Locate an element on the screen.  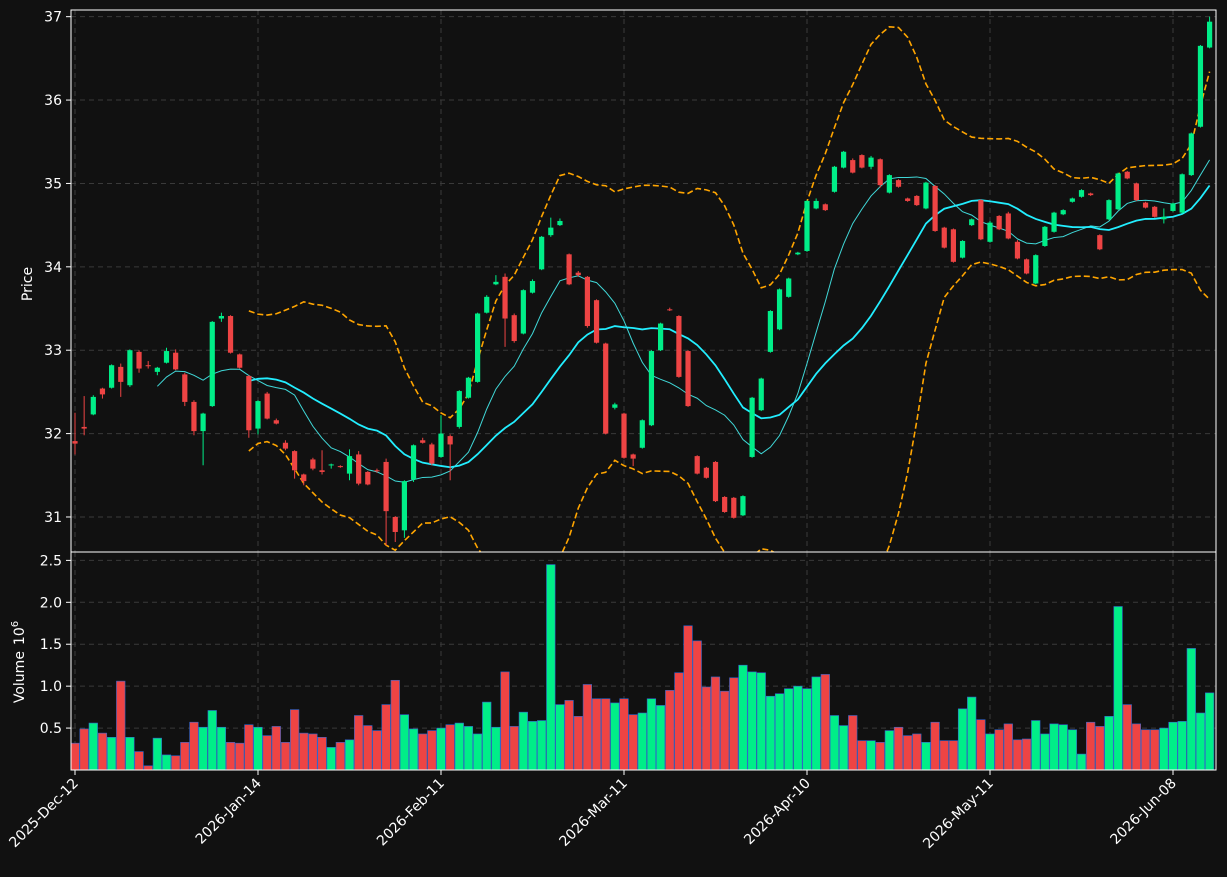
price-tick-label: 32 is located at coordinates (53, 435).